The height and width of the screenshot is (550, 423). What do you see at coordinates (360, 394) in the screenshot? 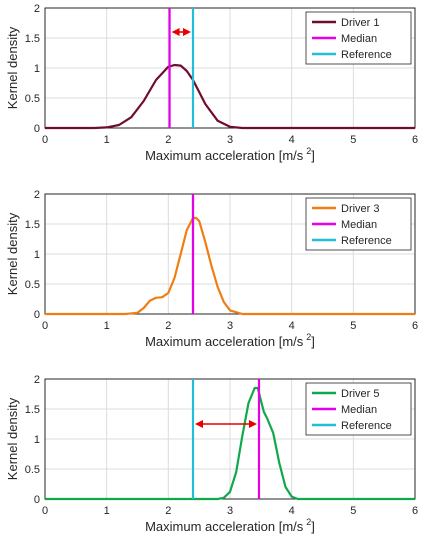
I see `legend-label: Driver 5` at bounding box center [360, 394].